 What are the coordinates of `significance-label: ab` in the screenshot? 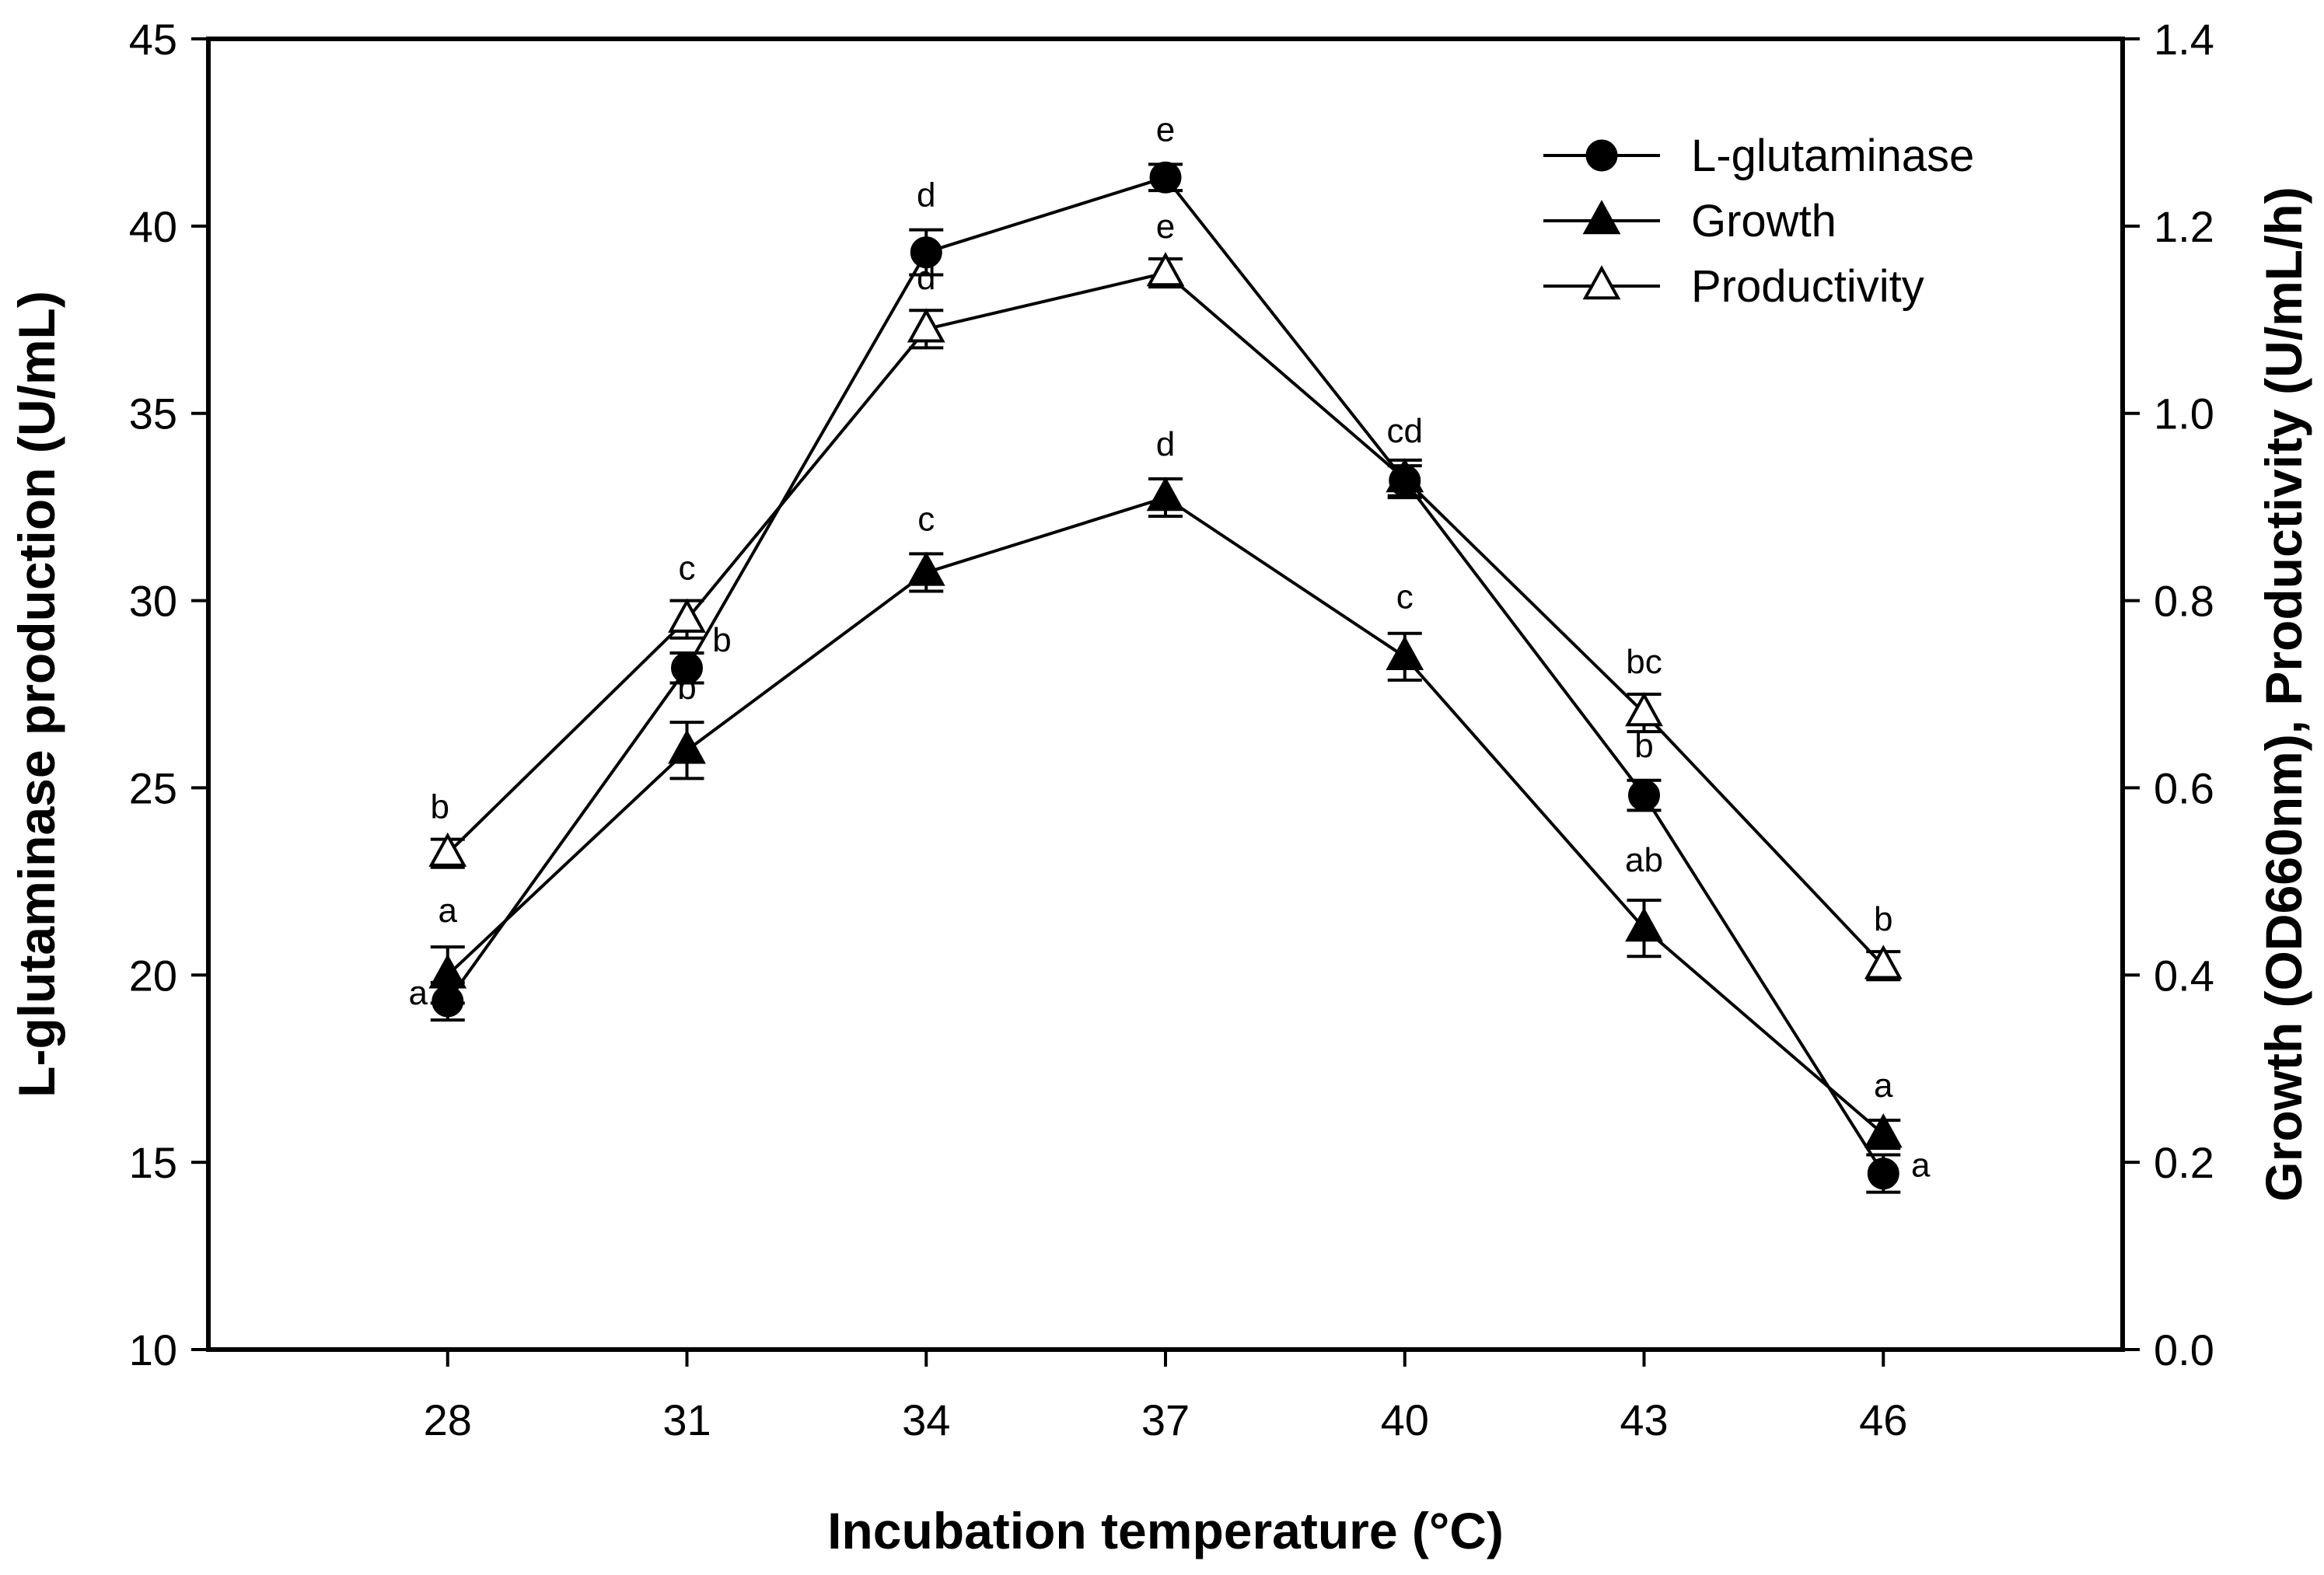 It's located at (1644, 860).